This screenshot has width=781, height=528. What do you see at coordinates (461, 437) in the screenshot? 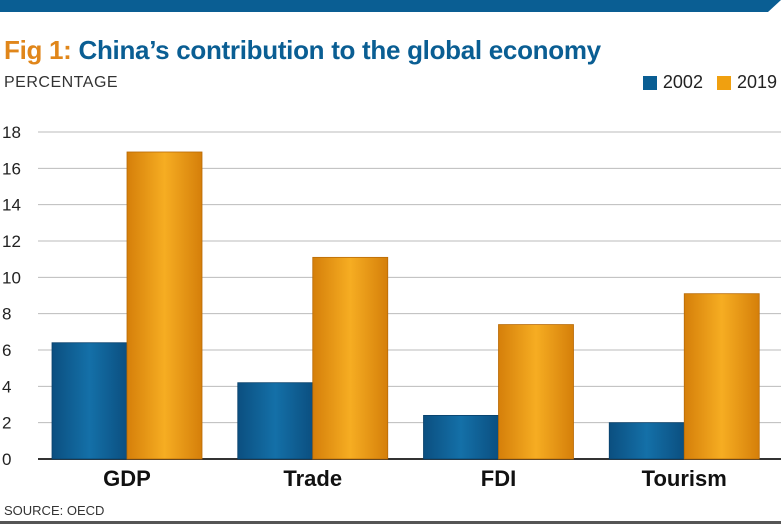
I see `bar-fdi-2002` at bounding box center [461, 437].